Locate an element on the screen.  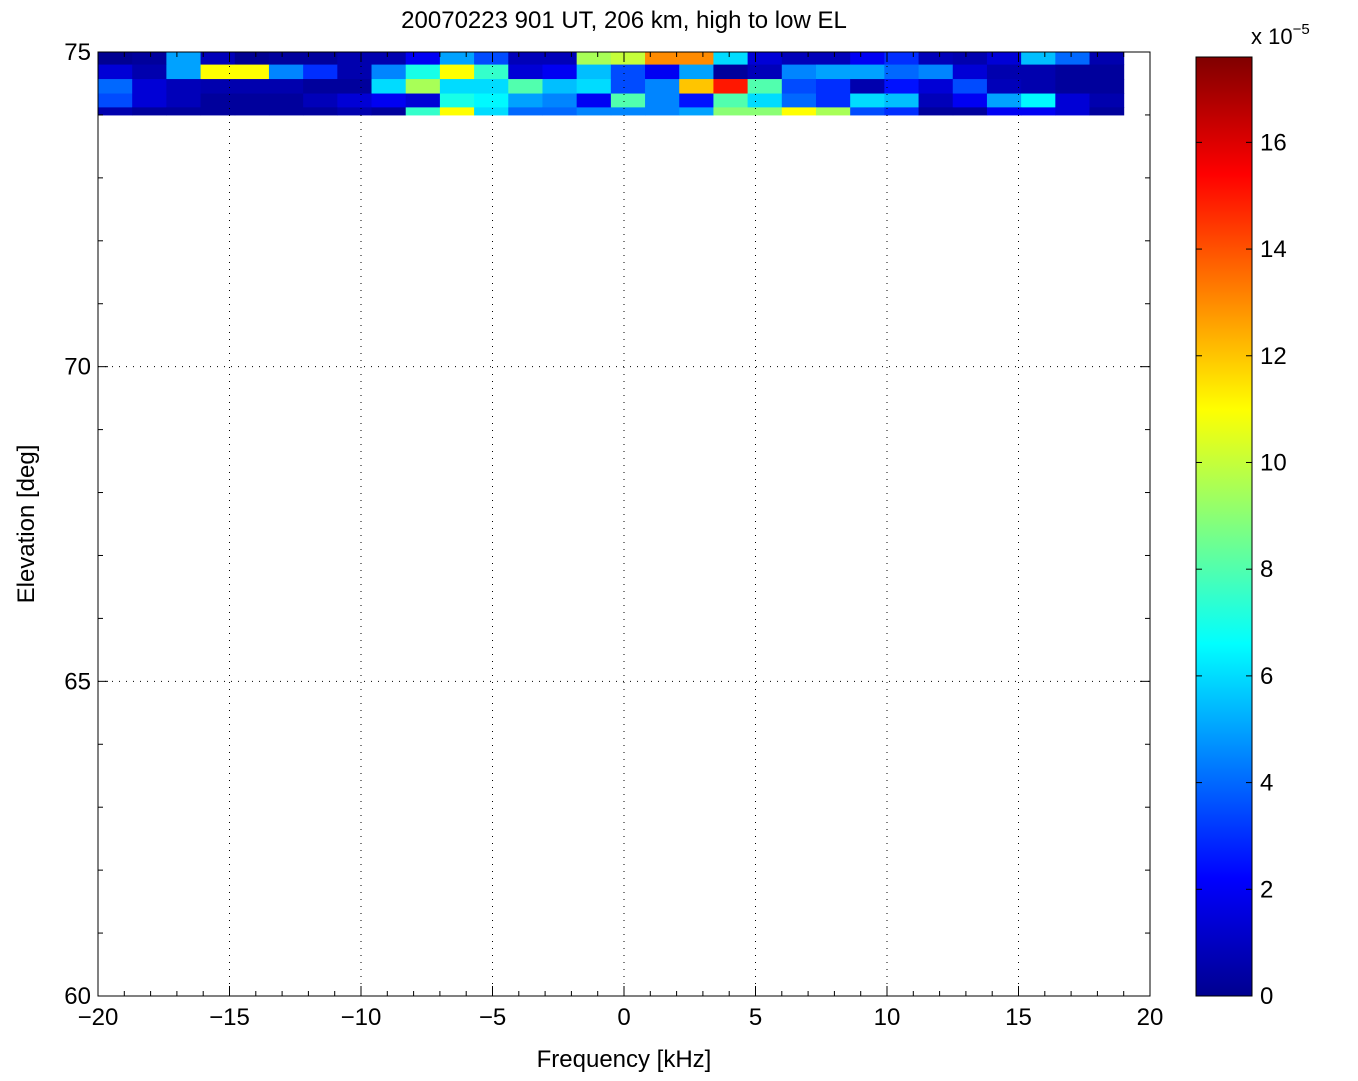
colorbar-gradient is located at coordinates (1224, 526).